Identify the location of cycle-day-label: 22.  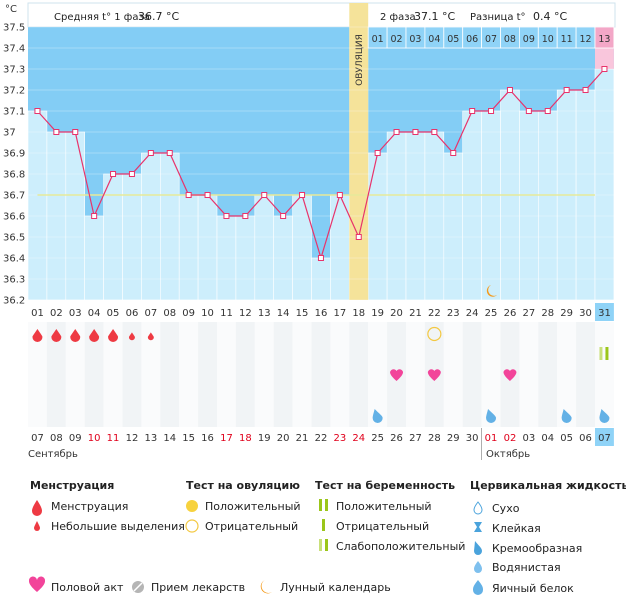
(434, 313).